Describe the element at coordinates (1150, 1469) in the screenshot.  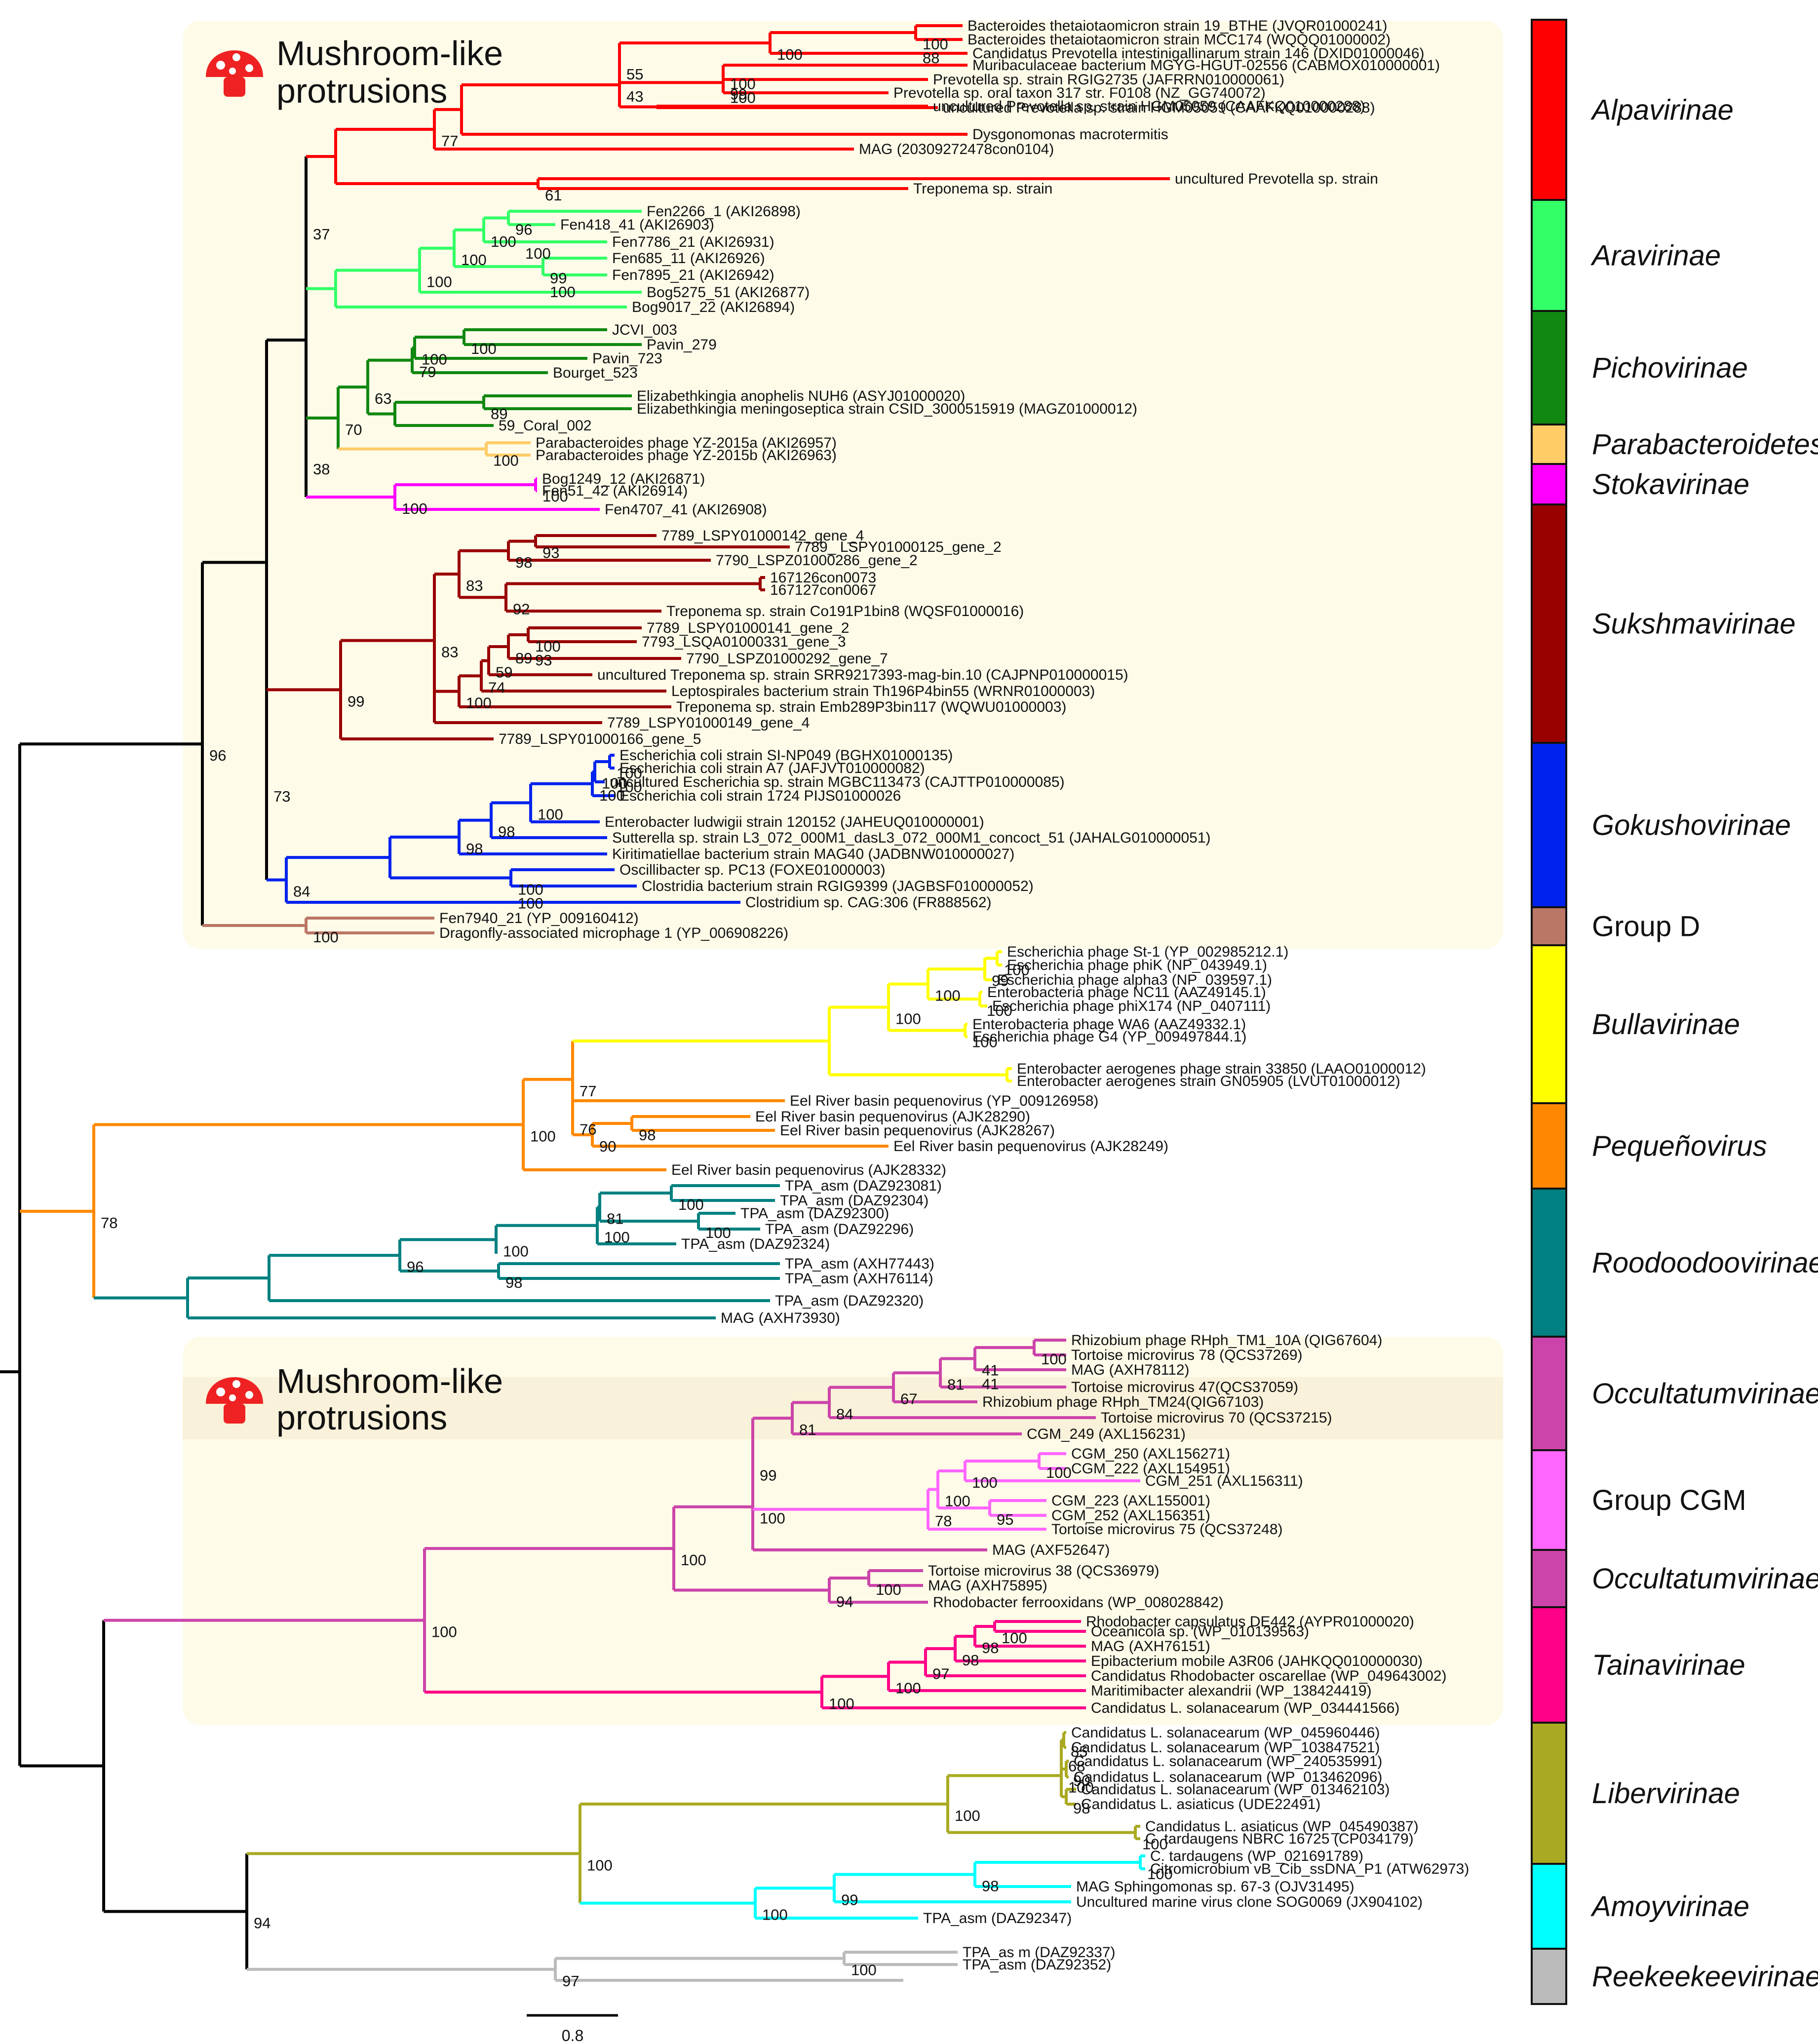
I see `taxon-label: CGM_222 (AXL154951)` at that location.